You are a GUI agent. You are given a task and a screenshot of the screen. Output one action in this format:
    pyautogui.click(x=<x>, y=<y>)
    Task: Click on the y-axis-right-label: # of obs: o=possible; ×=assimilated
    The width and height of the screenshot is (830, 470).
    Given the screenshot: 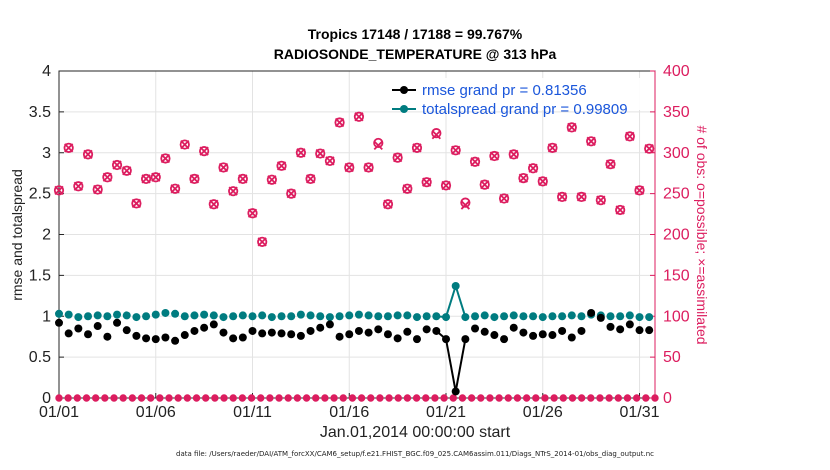 What is the action you would take?
    pyautogui.click(x=702, y=235)
    